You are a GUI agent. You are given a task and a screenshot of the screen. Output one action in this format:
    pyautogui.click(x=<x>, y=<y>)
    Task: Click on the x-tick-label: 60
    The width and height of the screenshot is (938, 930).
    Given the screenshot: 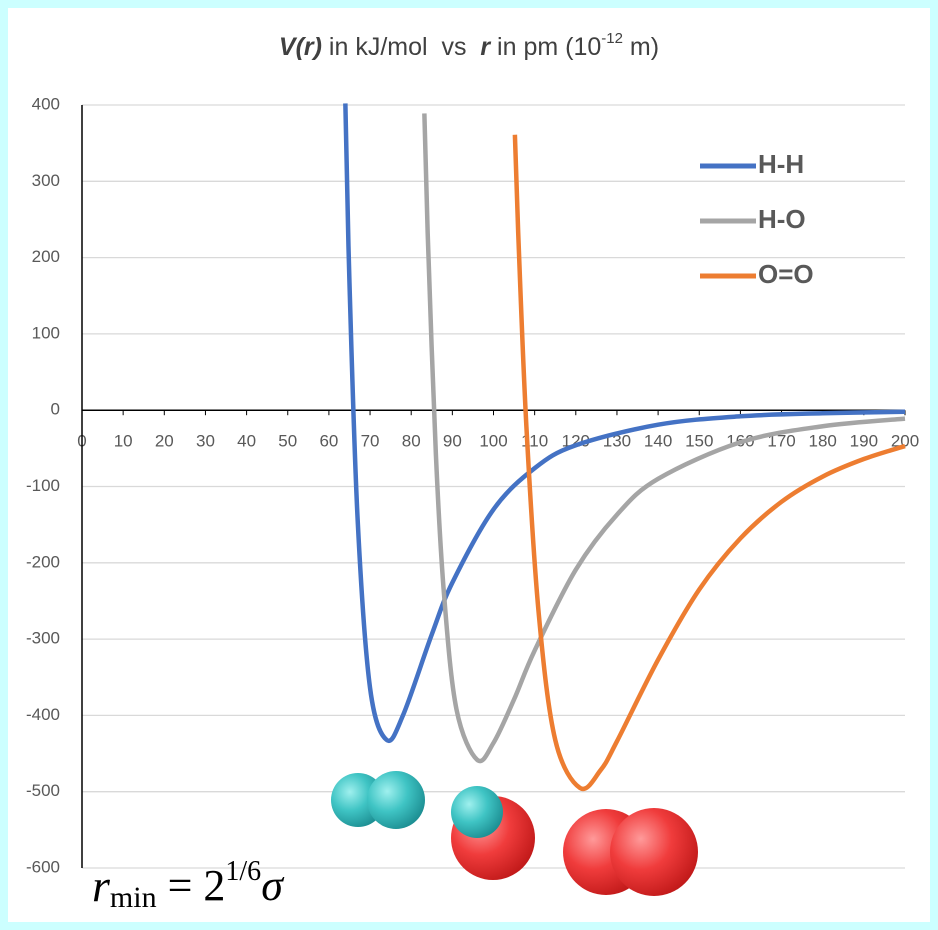 What is the action you would take?
    pyautogui.click(x=328, y=441)
    